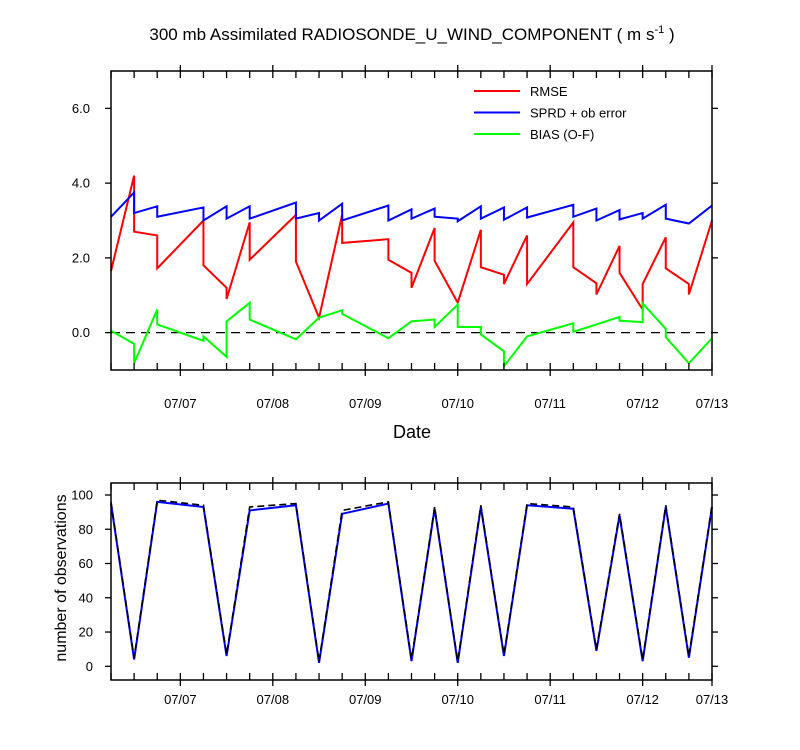 The image size is (800, 750). What do you see at coordinates (81, 332) in the screenshot?
I see `y-tick-label: 0.0` at bounding box center [81, 332].